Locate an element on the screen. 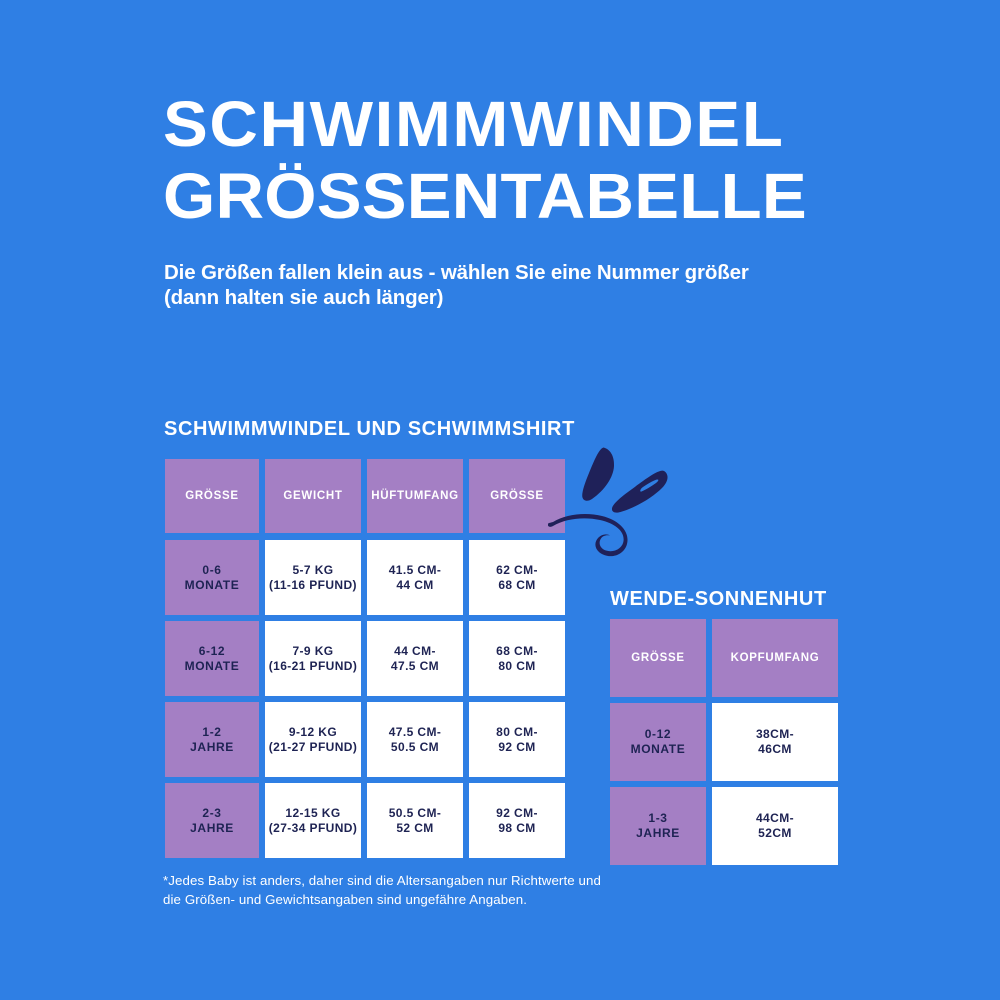  table-row: 2-3 JAHRE is located at coordinates (212, 820).